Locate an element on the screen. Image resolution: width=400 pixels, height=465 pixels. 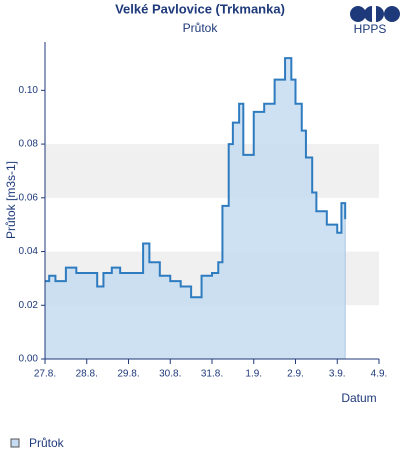
y-tick-label: 0.02 is located at coordinates (29, 305).